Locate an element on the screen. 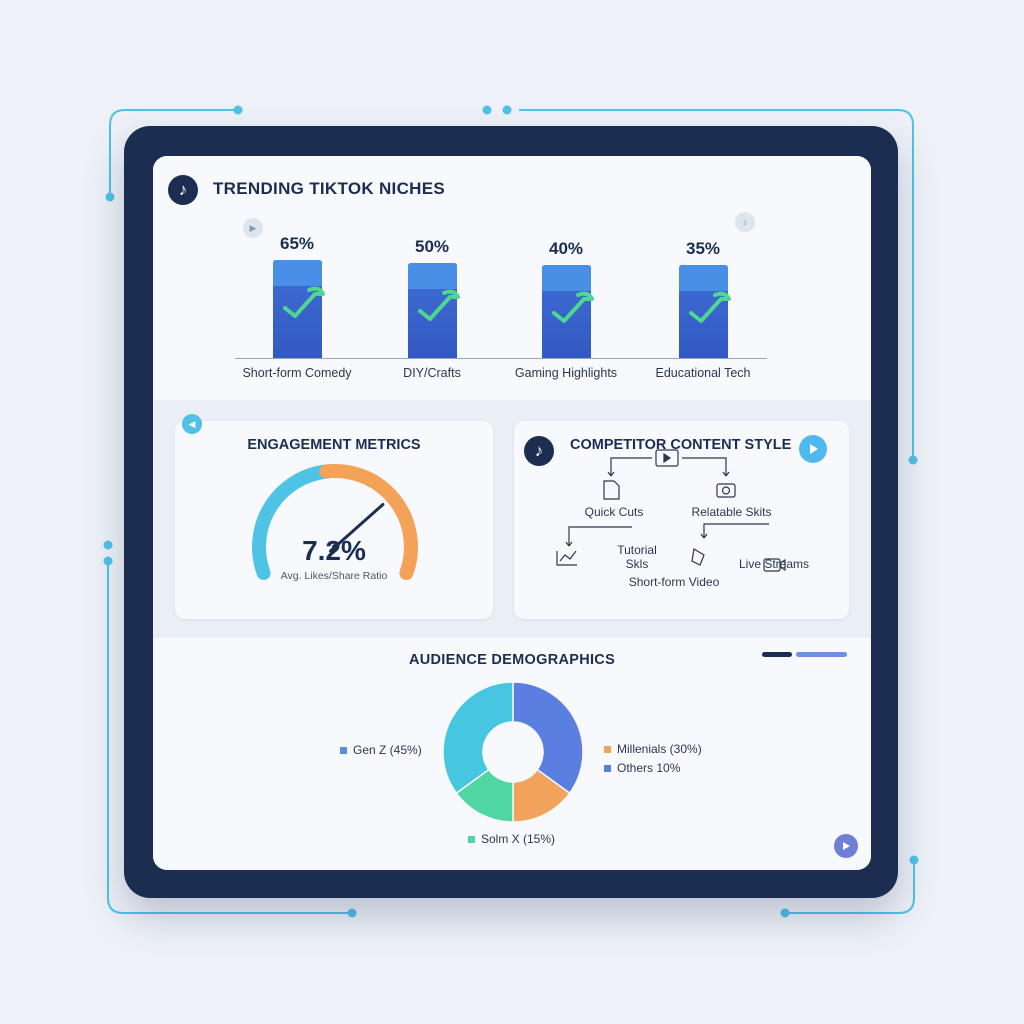 This screenshot has height=1024, width=1024. bar-data-label: 65% is located at coordinates (297, 243).